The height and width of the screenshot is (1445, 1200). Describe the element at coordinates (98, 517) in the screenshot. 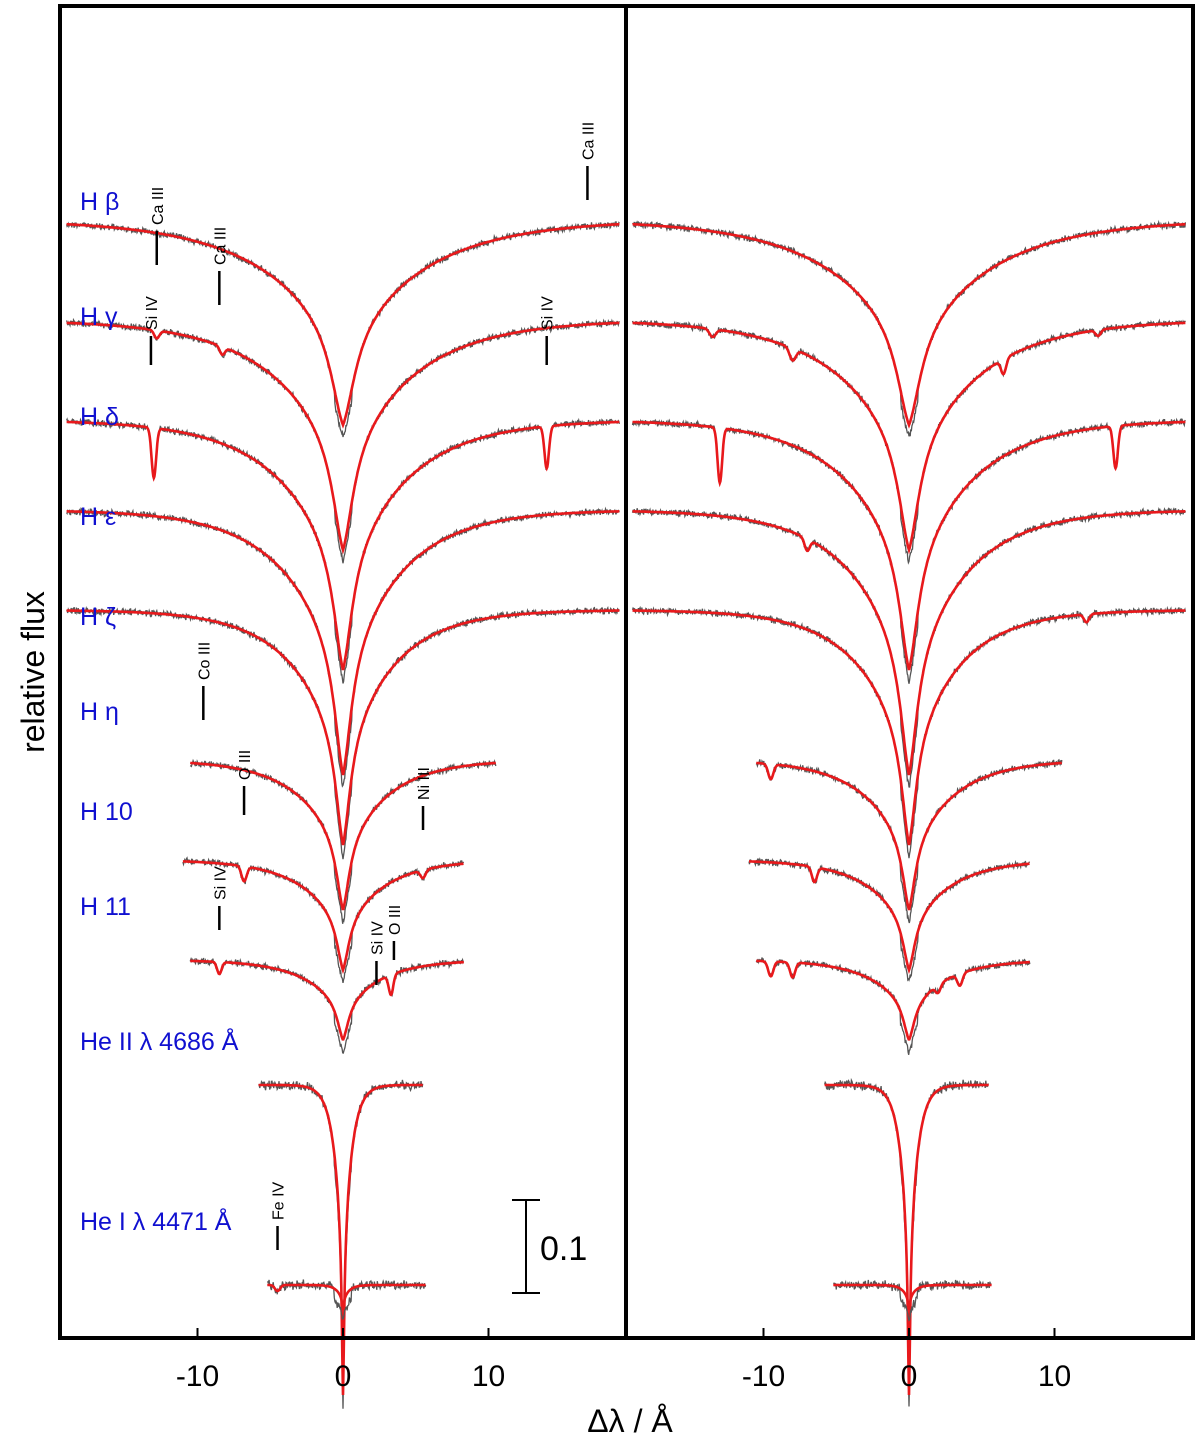

I see `line-label: H ε` at that location.